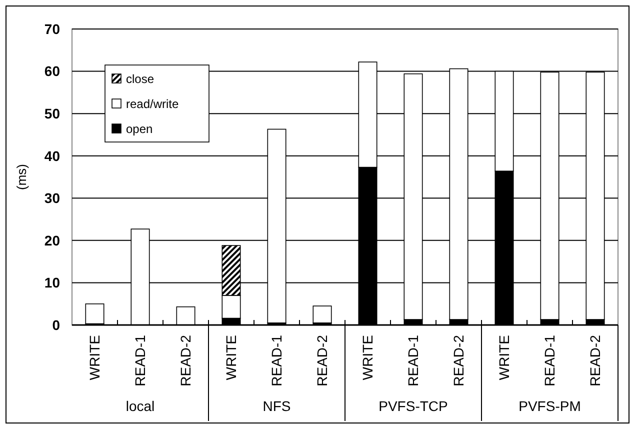  What do you see at coordinates (52, 282) in the screenshot?
I see `y-tick-label: 10` at bounding box center [52, 282].